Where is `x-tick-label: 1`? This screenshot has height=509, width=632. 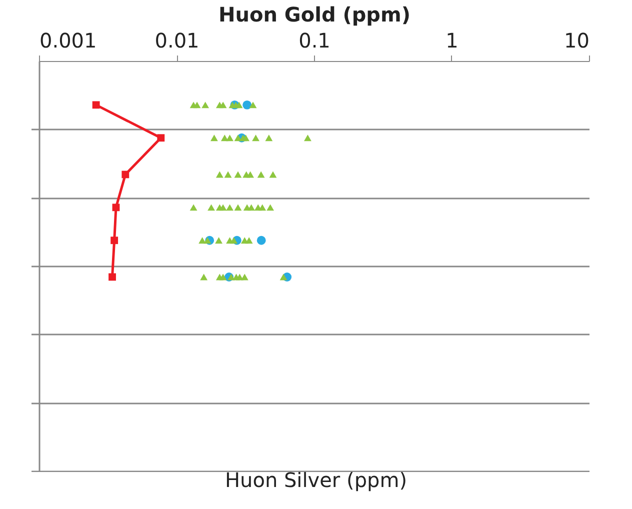 x-tick-label: 1 is located at coordinates (452, 40).